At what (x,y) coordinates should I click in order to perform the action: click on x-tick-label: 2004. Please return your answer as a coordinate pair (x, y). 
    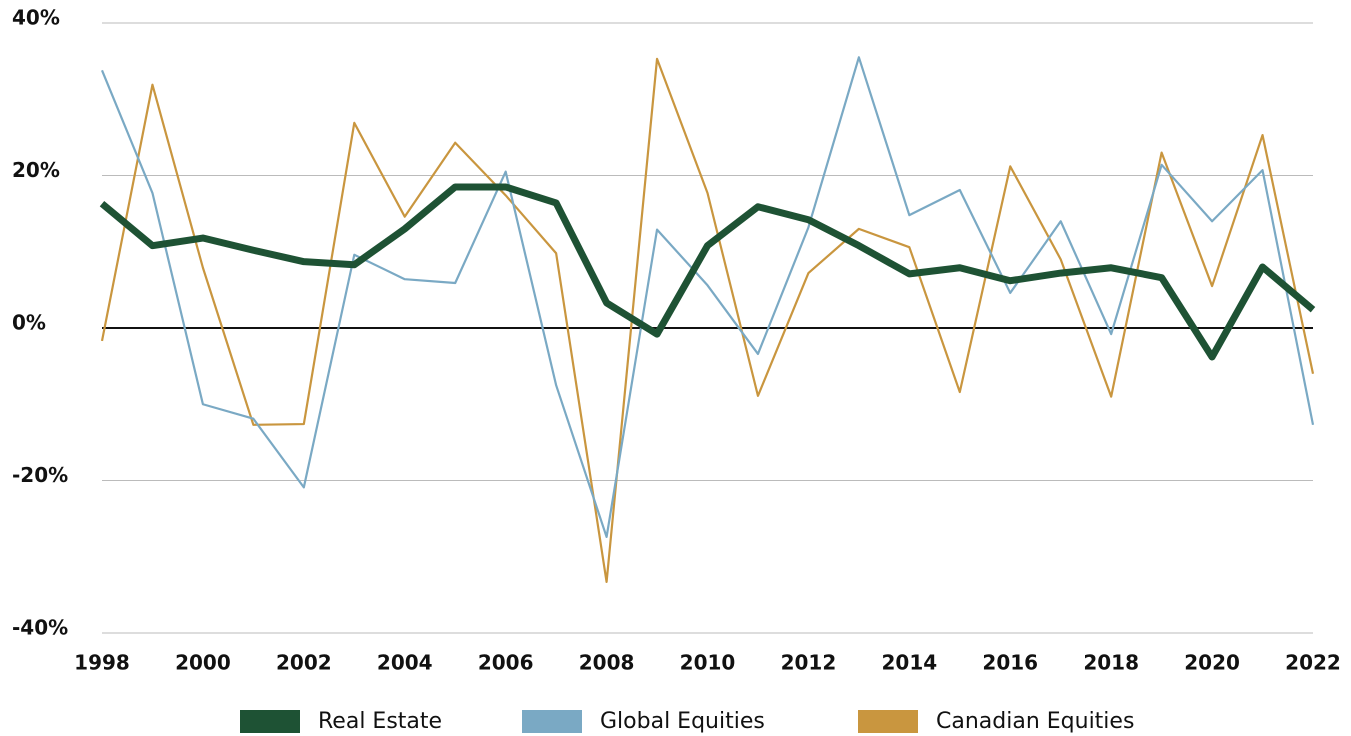
    Looking at the image, I should click on (405, 663).